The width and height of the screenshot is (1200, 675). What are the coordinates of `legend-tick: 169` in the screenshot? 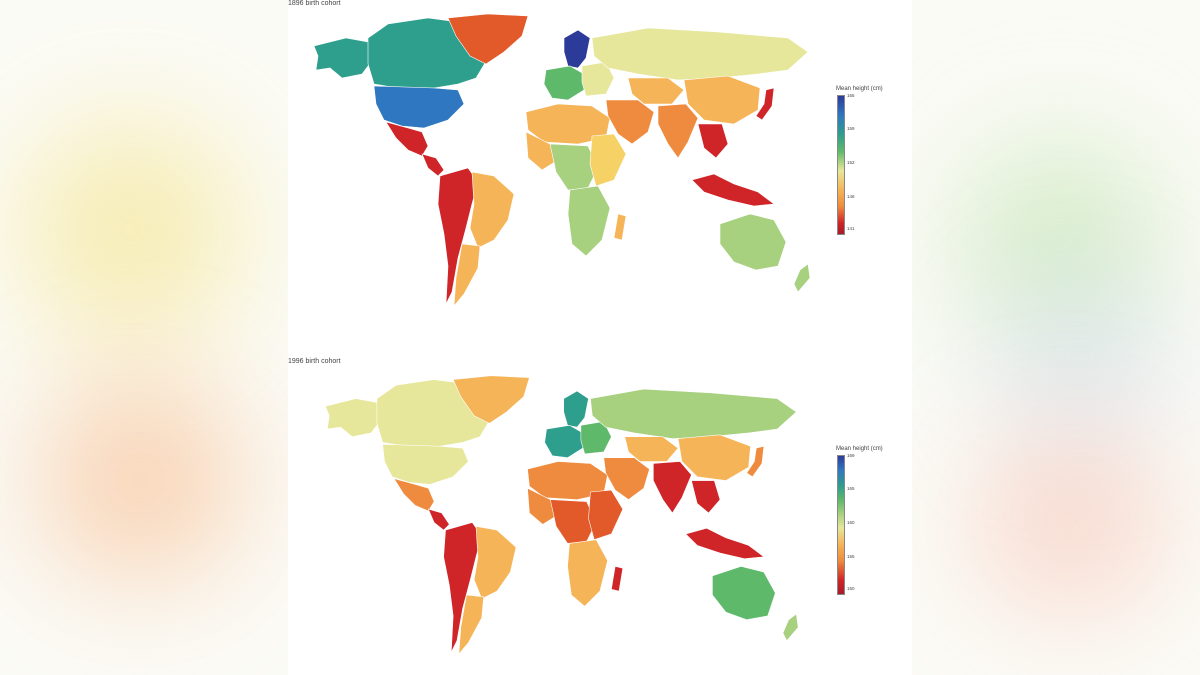 It's located at (851, 455).